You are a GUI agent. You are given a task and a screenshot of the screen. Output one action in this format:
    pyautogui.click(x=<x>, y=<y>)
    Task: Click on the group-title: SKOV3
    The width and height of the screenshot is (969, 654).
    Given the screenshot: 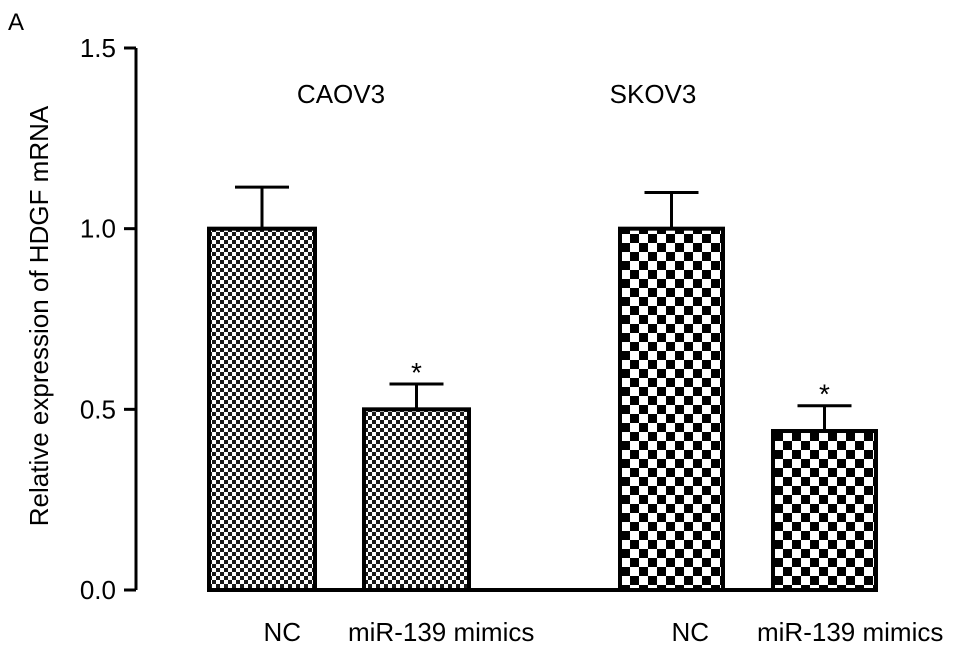 What is the action you would take?
    pyautogui.click(x=653, y=94)
    